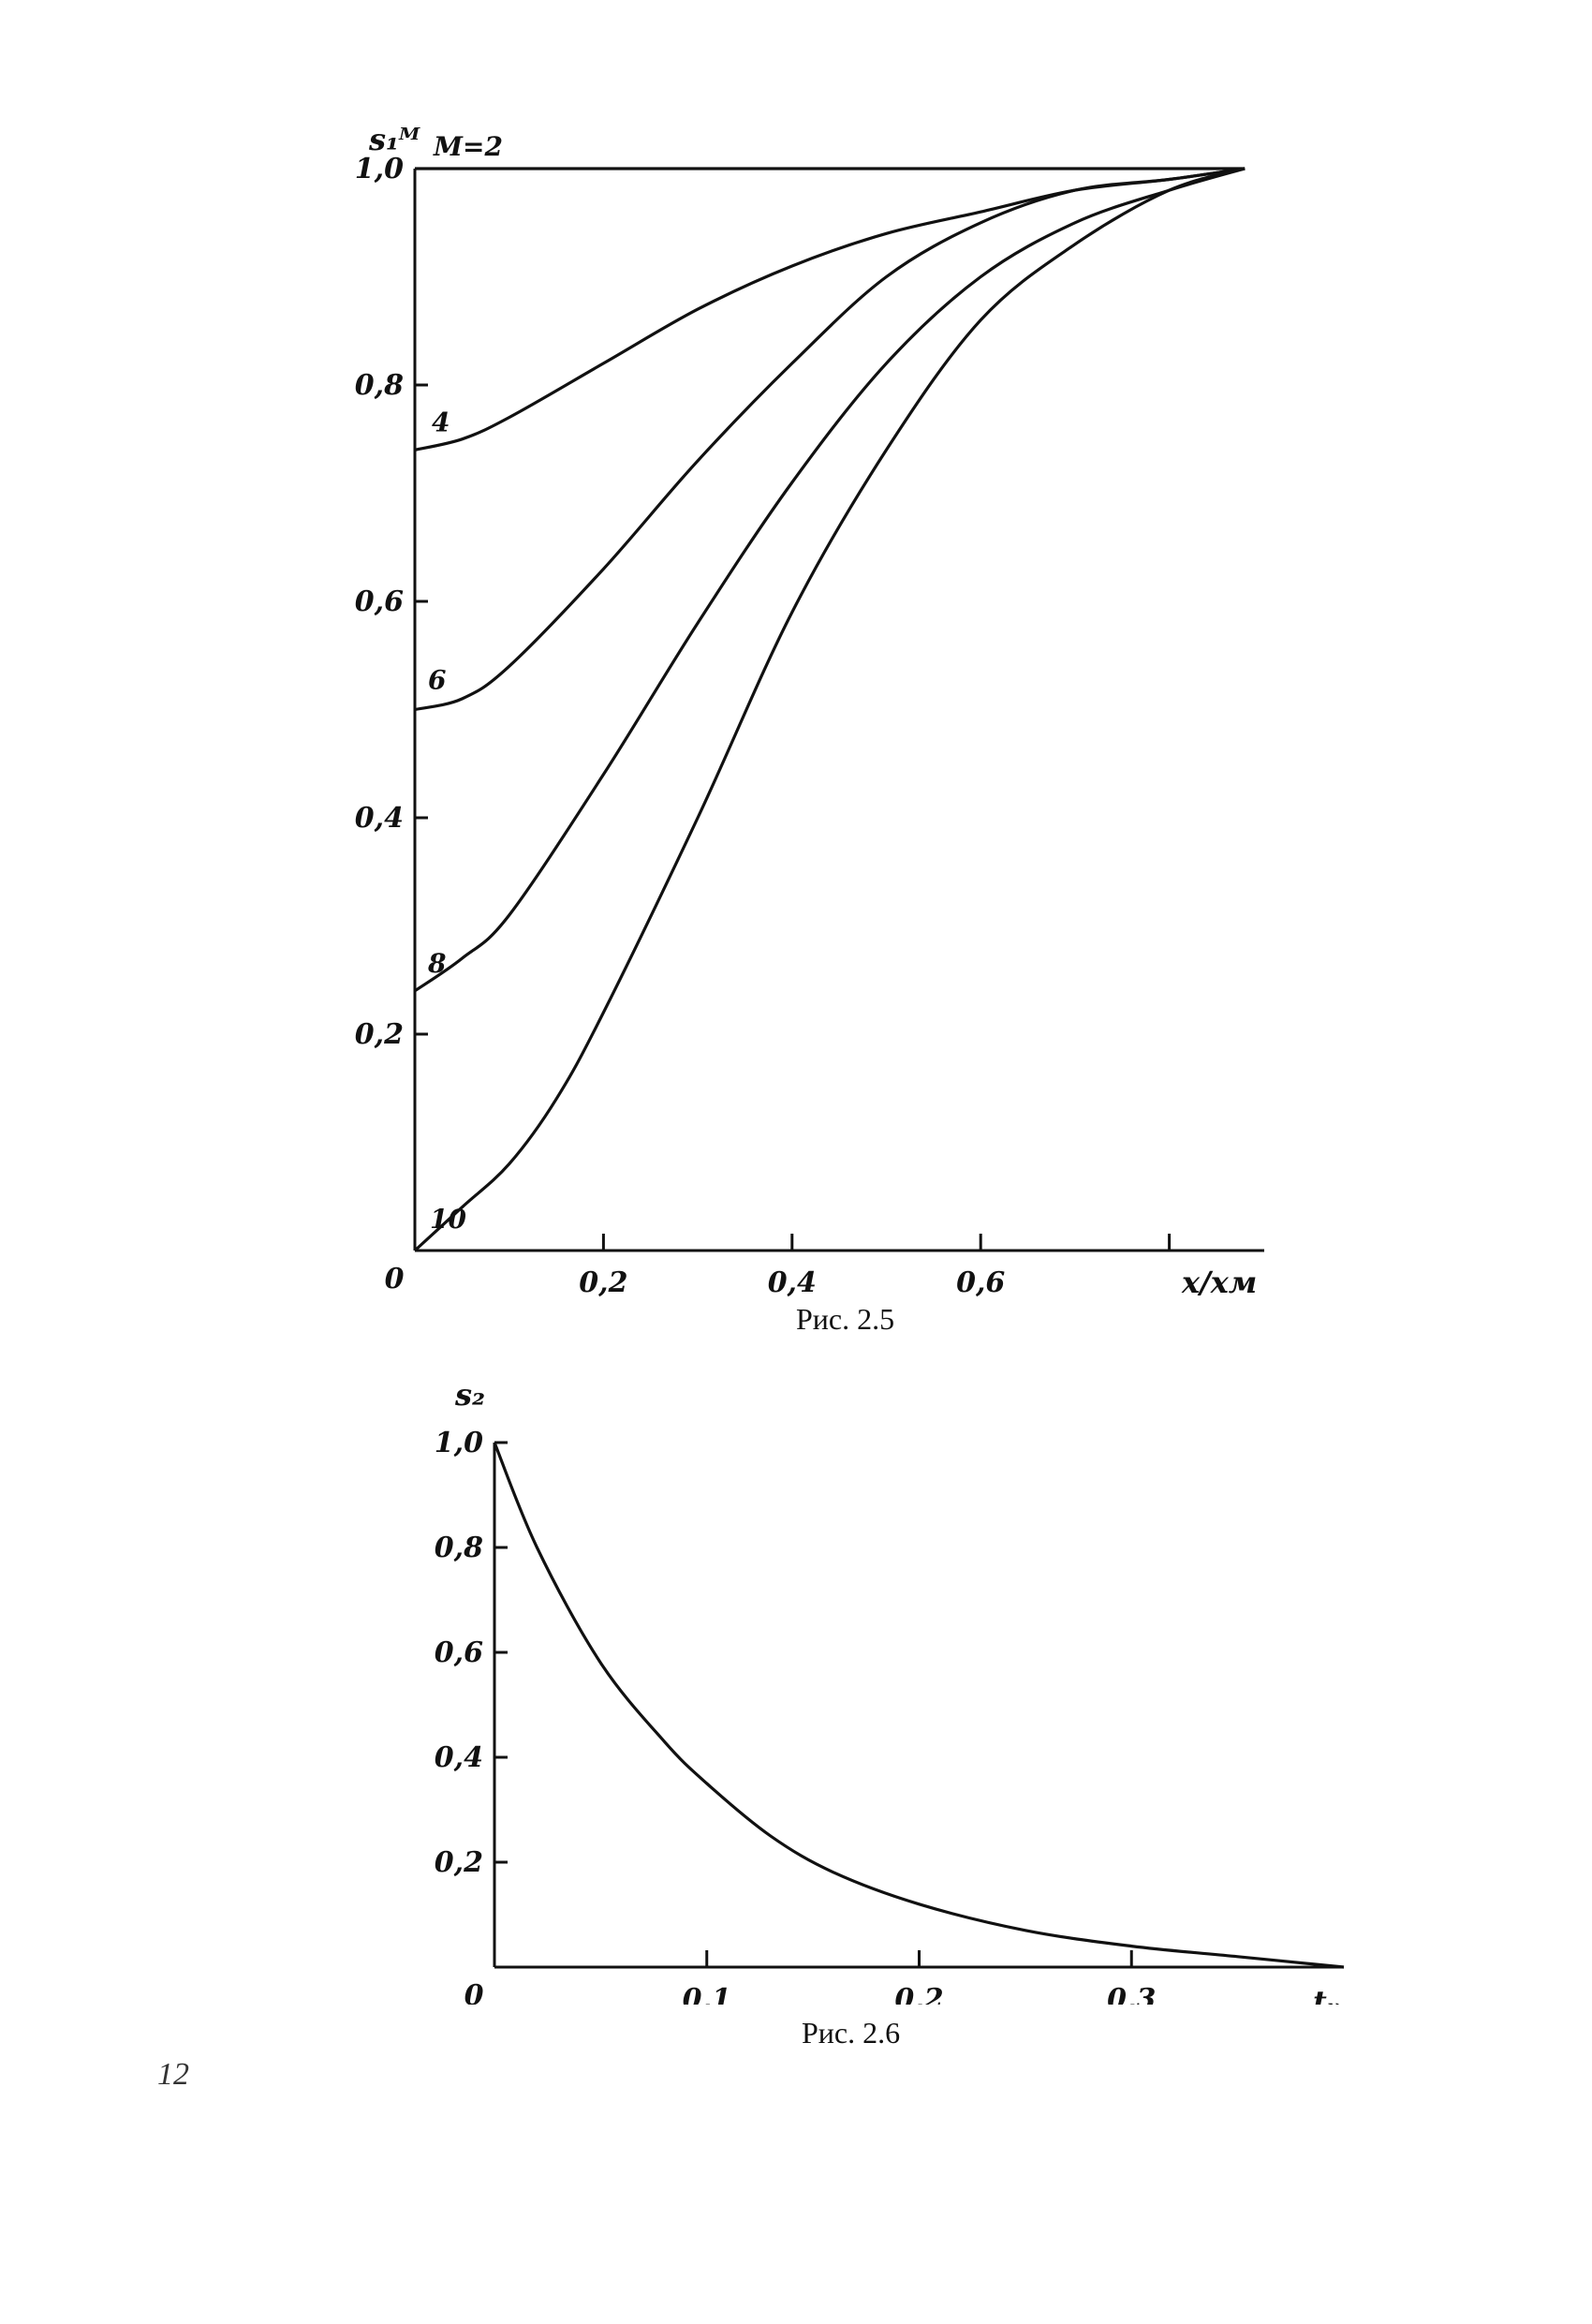  Describe the element at coordinates (845, 1319) in the screenshot. I see `figure-2-5-caption: Рис. 2.5` at that location.